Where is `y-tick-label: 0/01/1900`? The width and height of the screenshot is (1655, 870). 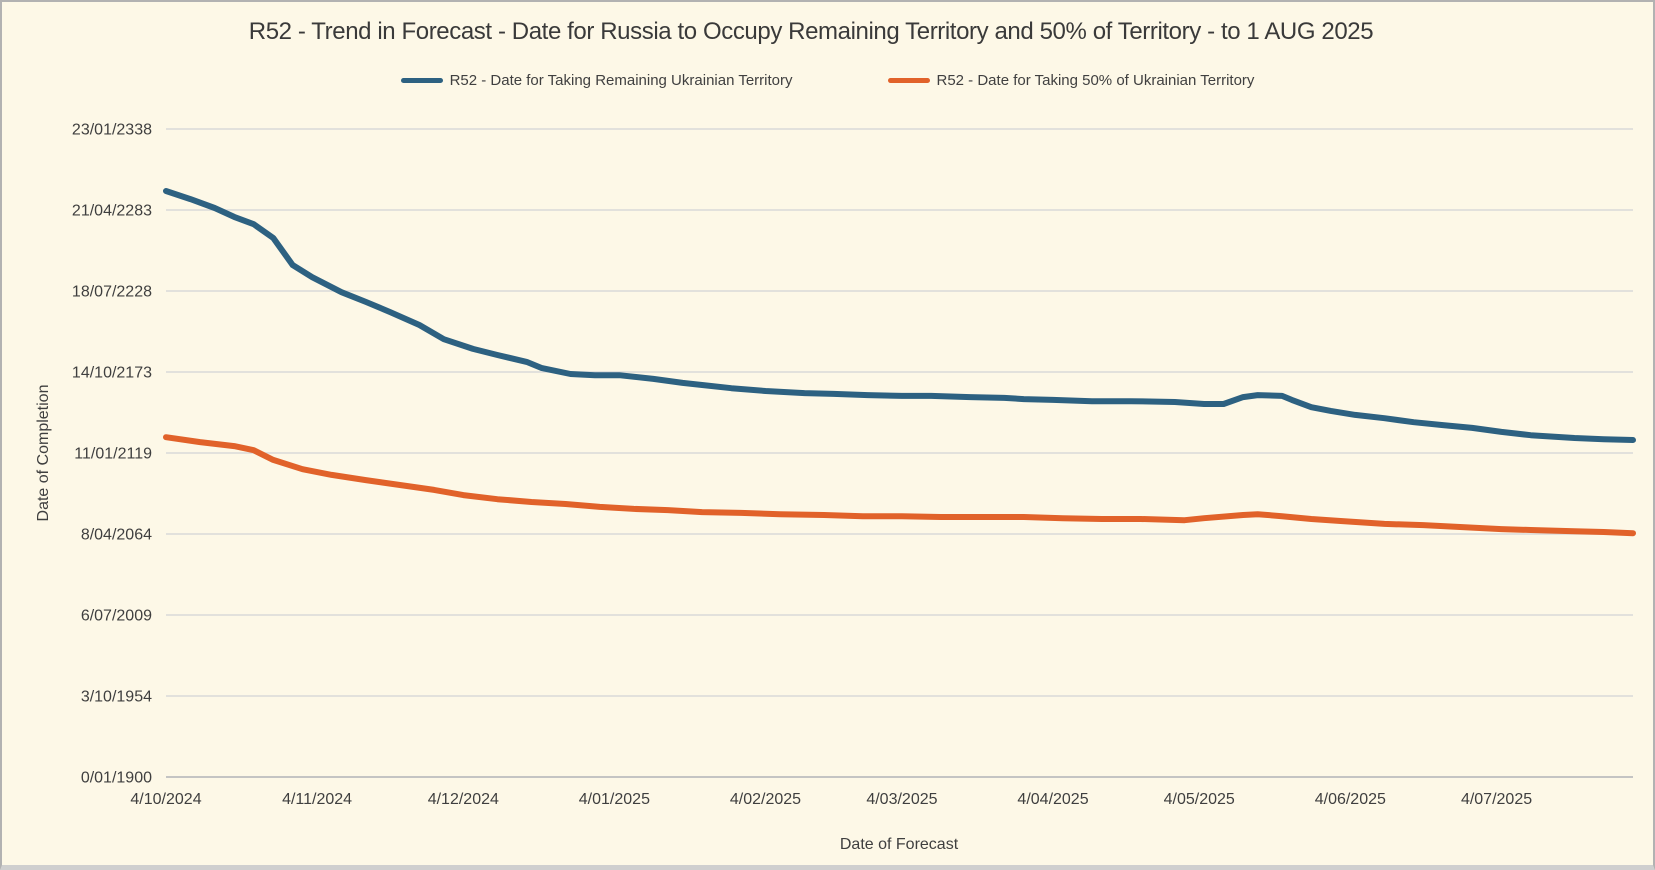 y-tick-label: 0/01/1900 is located at coordinates (116, 778).